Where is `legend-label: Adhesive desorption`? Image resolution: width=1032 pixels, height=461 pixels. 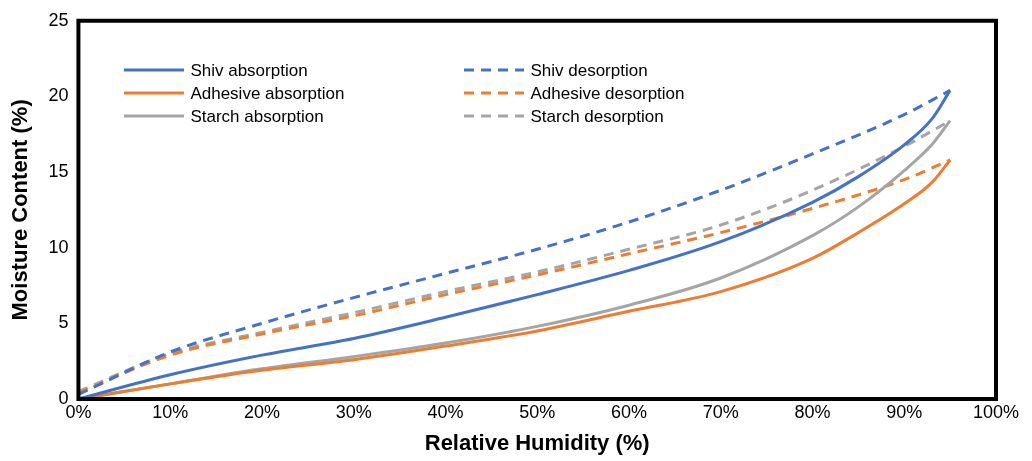 legend-label: Adhesive desorption is located at coordinates (607, 93).